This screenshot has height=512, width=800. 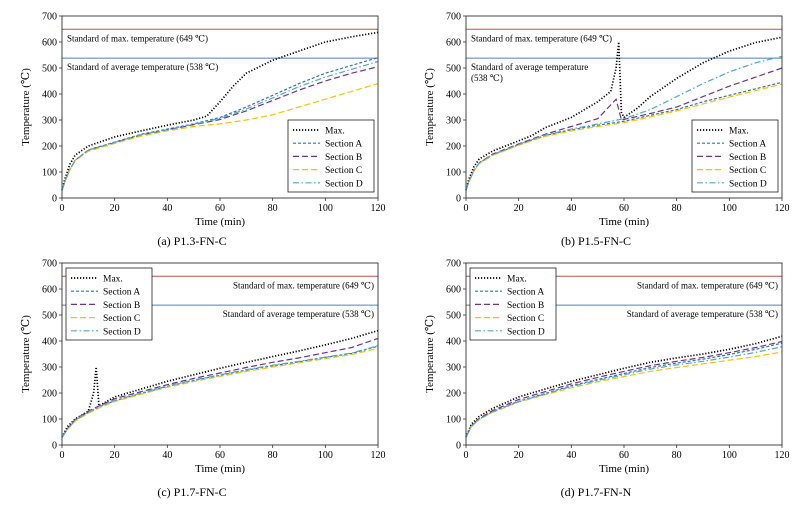 What do you see at coordinates (596, 241) in the screenshot?
I see `chart-caption: (b) P1.5-FN-C` at bounding box center [596, 241].